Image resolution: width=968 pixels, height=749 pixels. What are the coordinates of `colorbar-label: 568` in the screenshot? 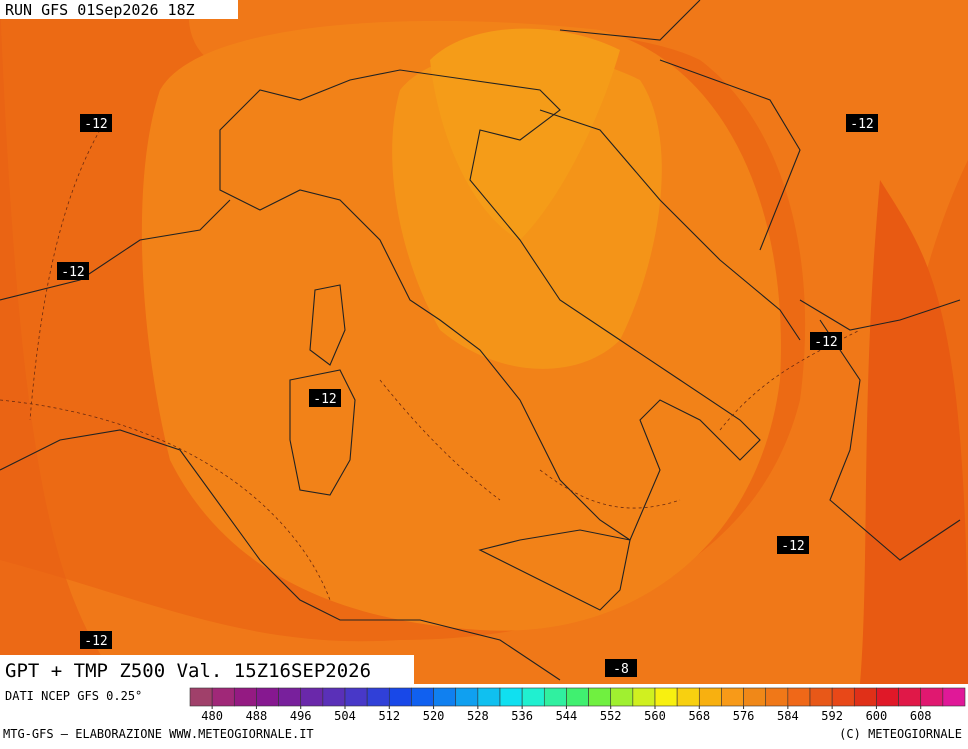 It's located at (699, 716).